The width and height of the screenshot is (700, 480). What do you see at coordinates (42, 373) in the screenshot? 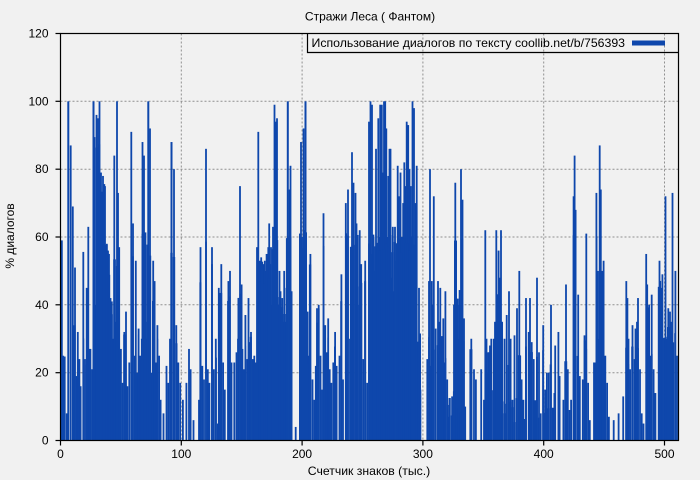
I see `svg-text: 20` at bounding box center [42, 373].